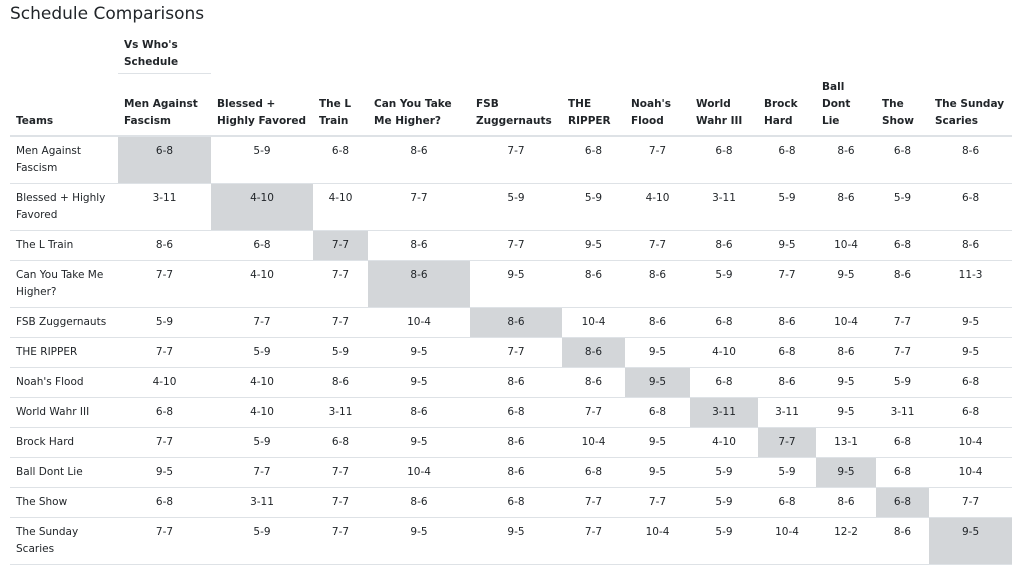 The image size is (1022, 565). What do you see at coordinates (846, 441) in the screenshot?
I see `record-cell: 13-1` at bounding box center [846, 441].